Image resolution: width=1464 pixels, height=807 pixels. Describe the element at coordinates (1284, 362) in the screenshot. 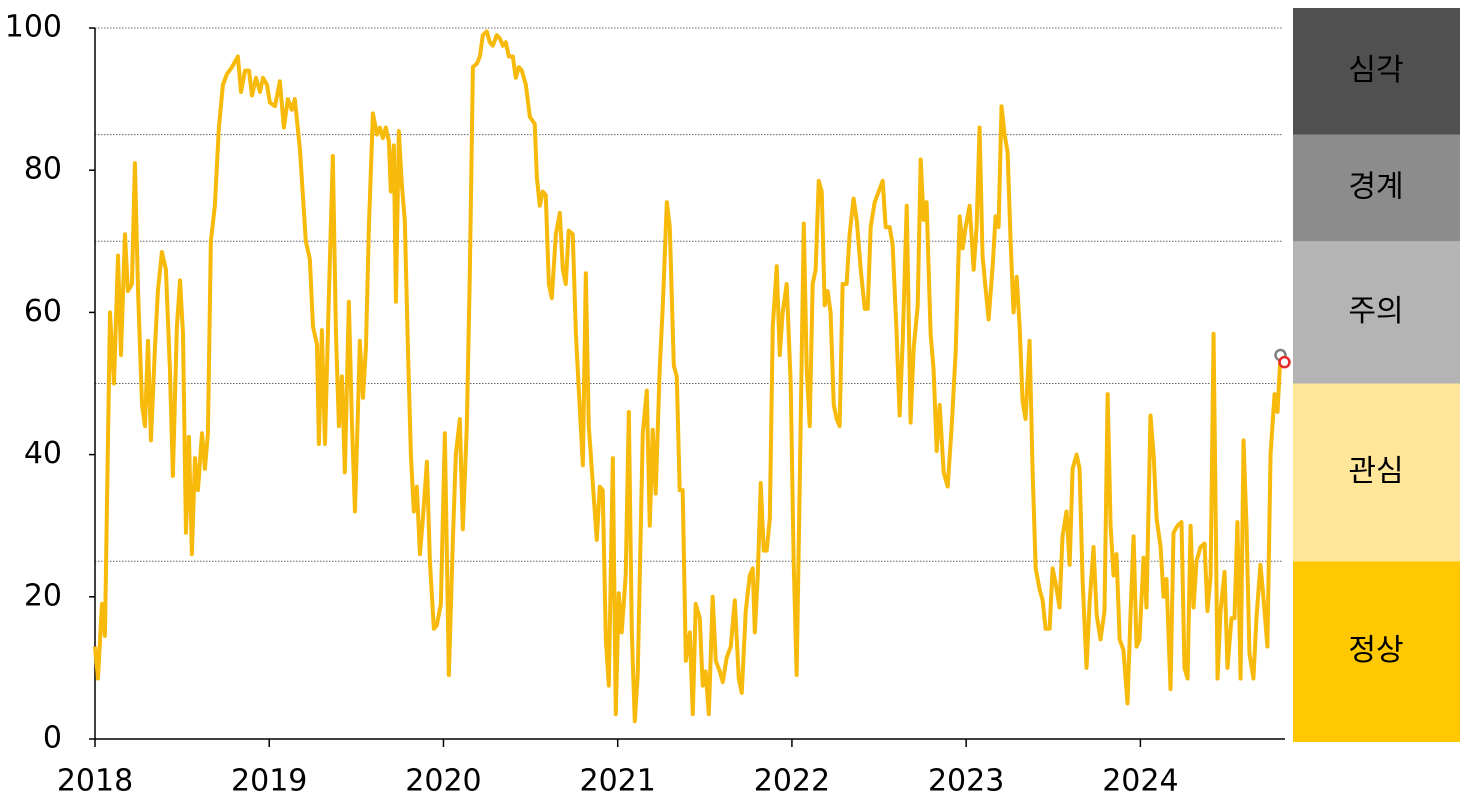

I see `end-marker` at that location.